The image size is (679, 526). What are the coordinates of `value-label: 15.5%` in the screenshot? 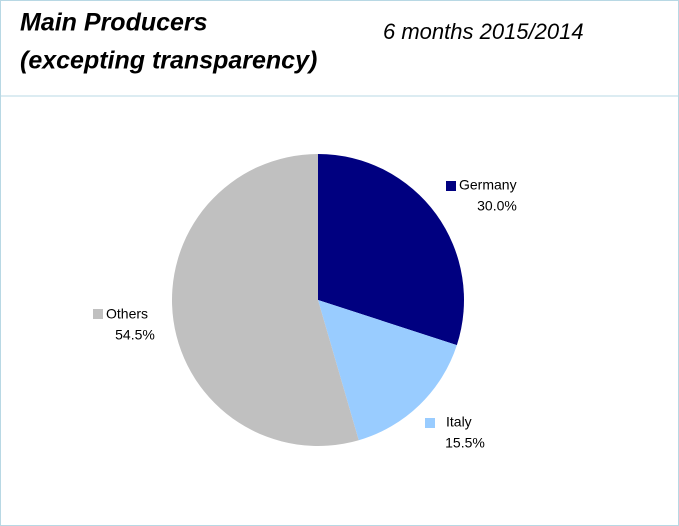 It's located at (465, 443).